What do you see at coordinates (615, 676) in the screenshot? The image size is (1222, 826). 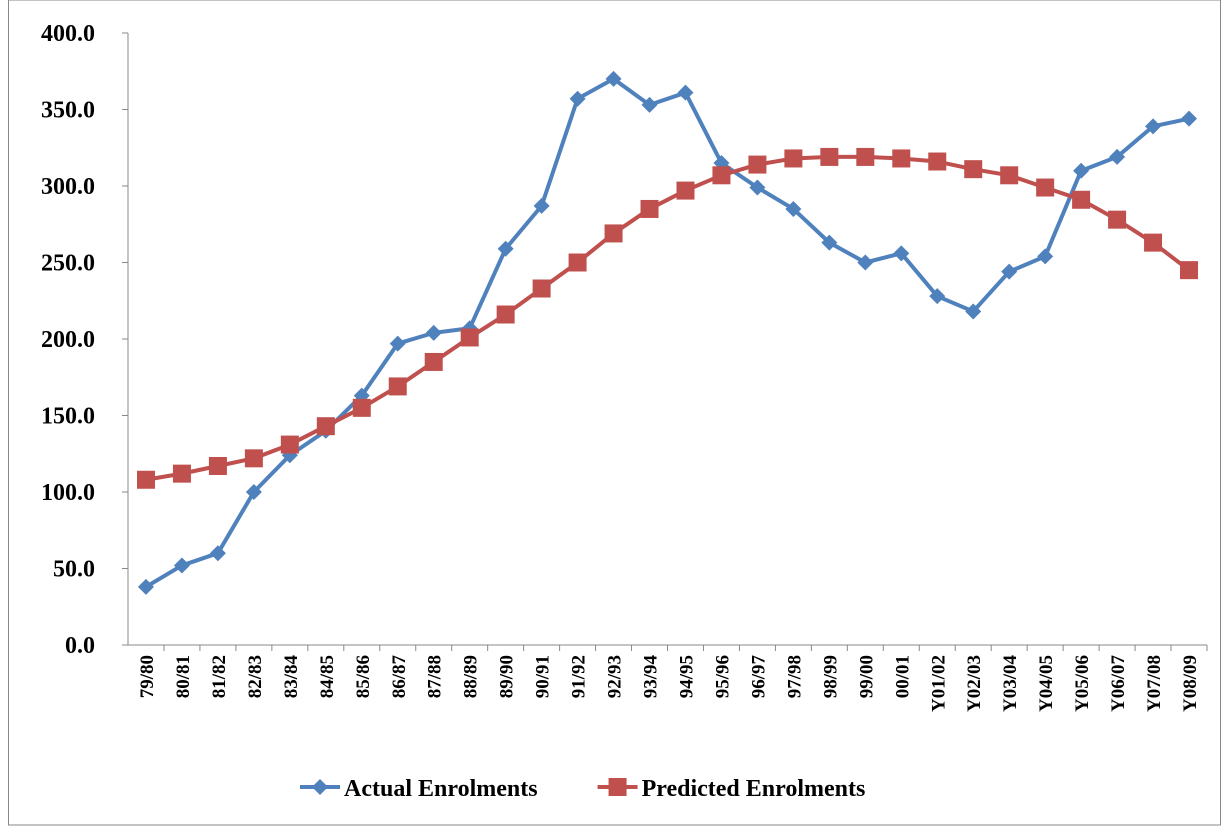 I see `x-tick-label: 92/93` at bounding box center [615, 676].